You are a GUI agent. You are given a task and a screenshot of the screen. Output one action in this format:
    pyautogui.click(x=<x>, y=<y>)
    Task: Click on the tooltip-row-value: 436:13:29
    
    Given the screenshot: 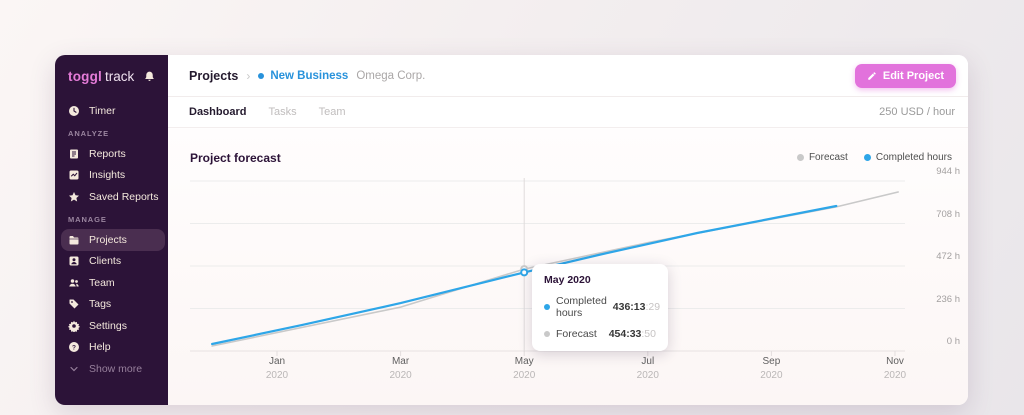 What is the action you would take?
    pyautogui.click(x=636, y=307)
    